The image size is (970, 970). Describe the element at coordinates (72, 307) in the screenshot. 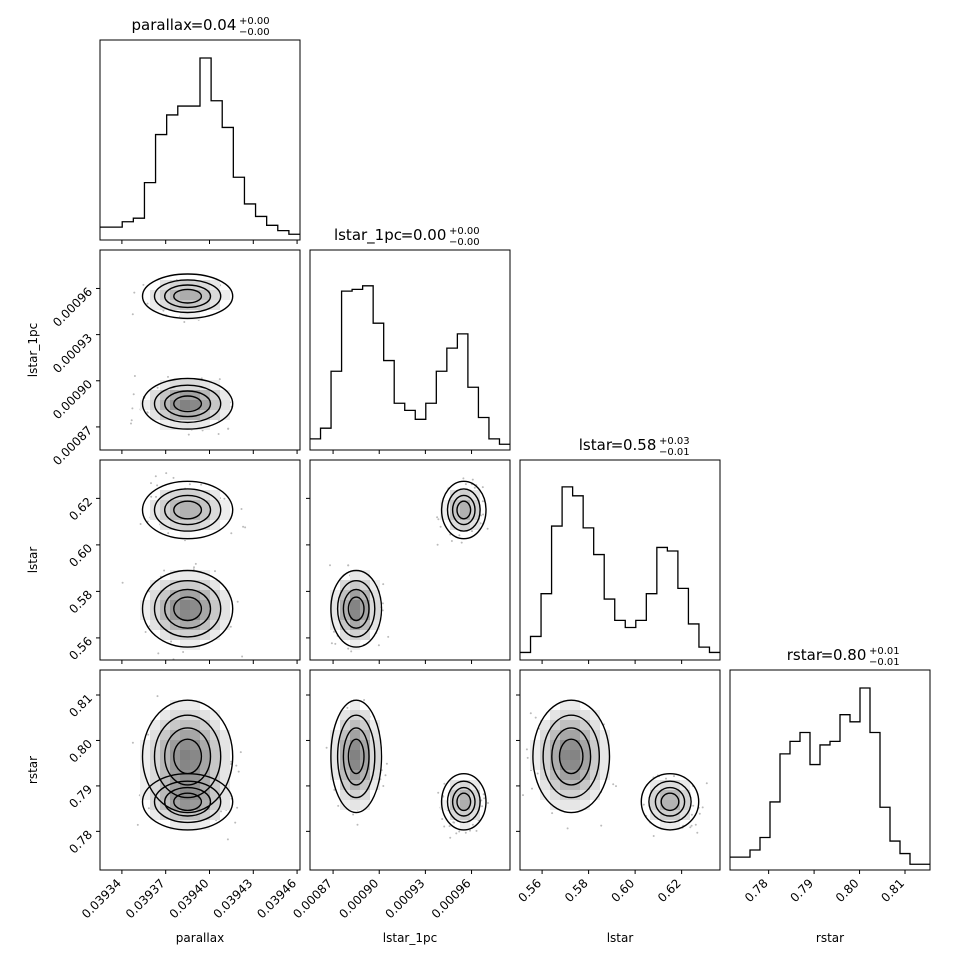

I see `y-tick-label: 0.00096` at that location.